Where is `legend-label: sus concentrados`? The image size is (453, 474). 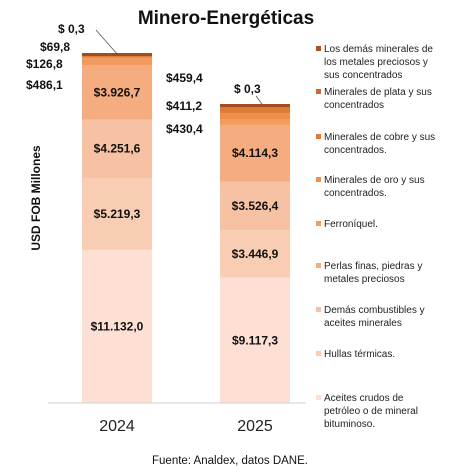 legend-label: sus concentrados is located at coordinates (363, 75).